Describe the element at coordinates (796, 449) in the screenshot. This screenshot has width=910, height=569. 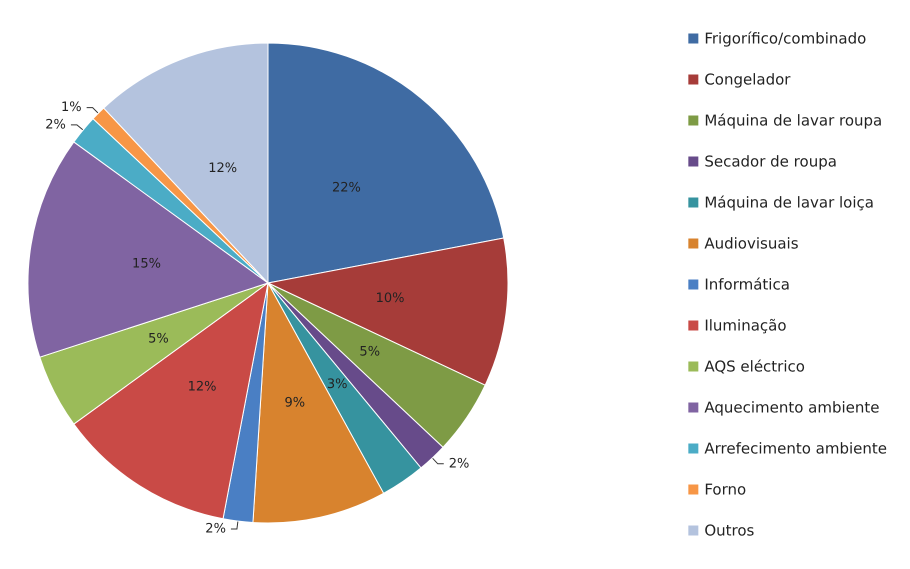
I see `legend-label: Arrefecimento ambiente` at that location.